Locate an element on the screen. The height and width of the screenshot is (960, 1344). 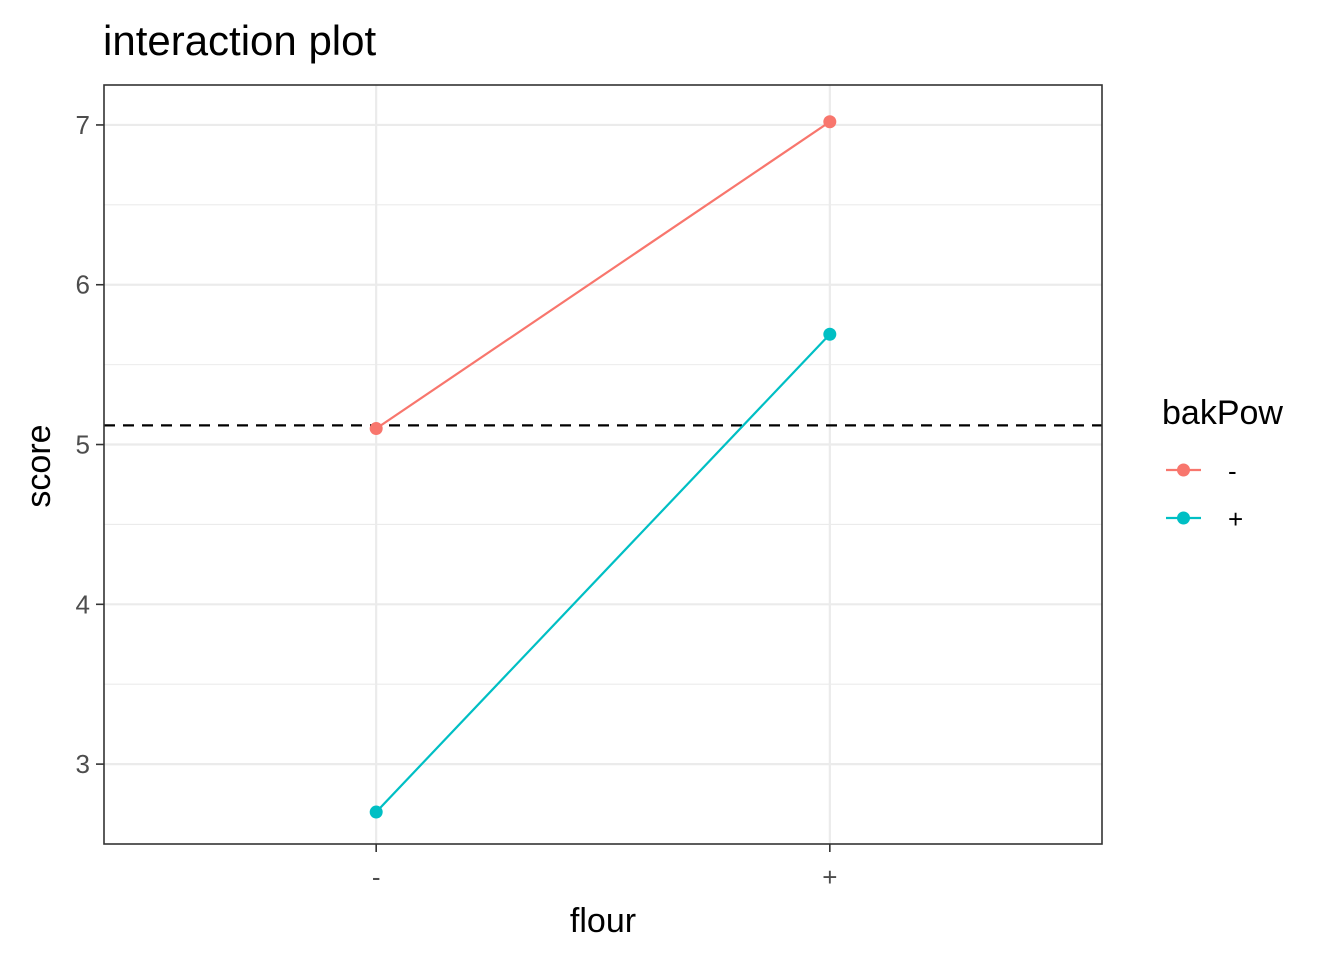
chart-title: interaction plot is located at coordinates (239, 40).